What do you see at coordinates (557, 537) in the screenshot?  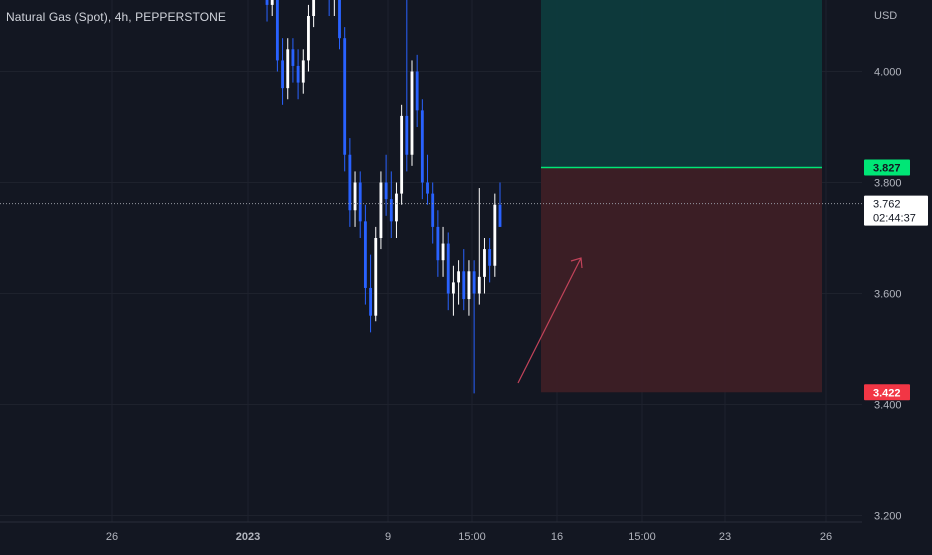 I see `x-tick-label: 16` at bounding box center [557, 537].